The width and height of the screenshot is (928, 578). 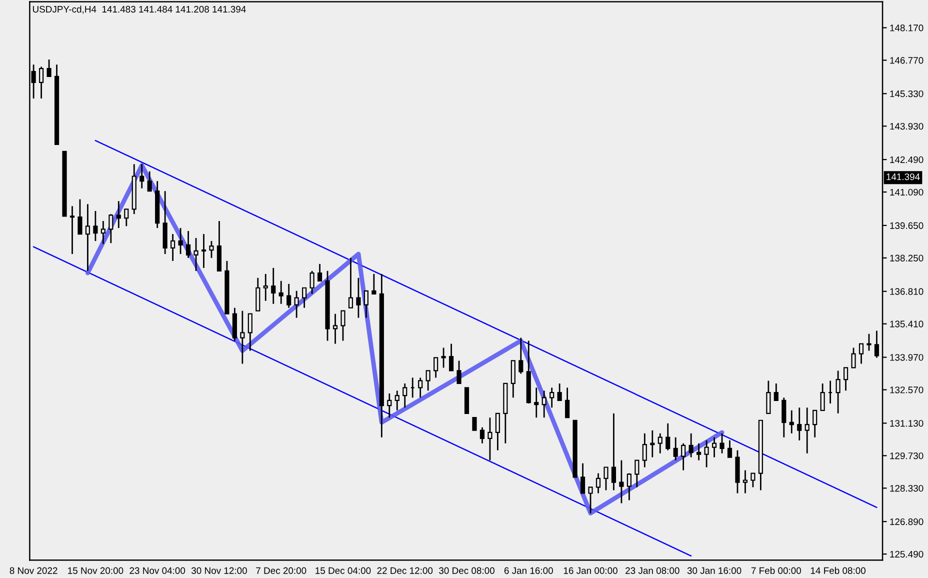 What do you see at coordinates (907, 258) in the screenshot?
I see `y-tick-label: 138.250` at bounding box center [907, 258].